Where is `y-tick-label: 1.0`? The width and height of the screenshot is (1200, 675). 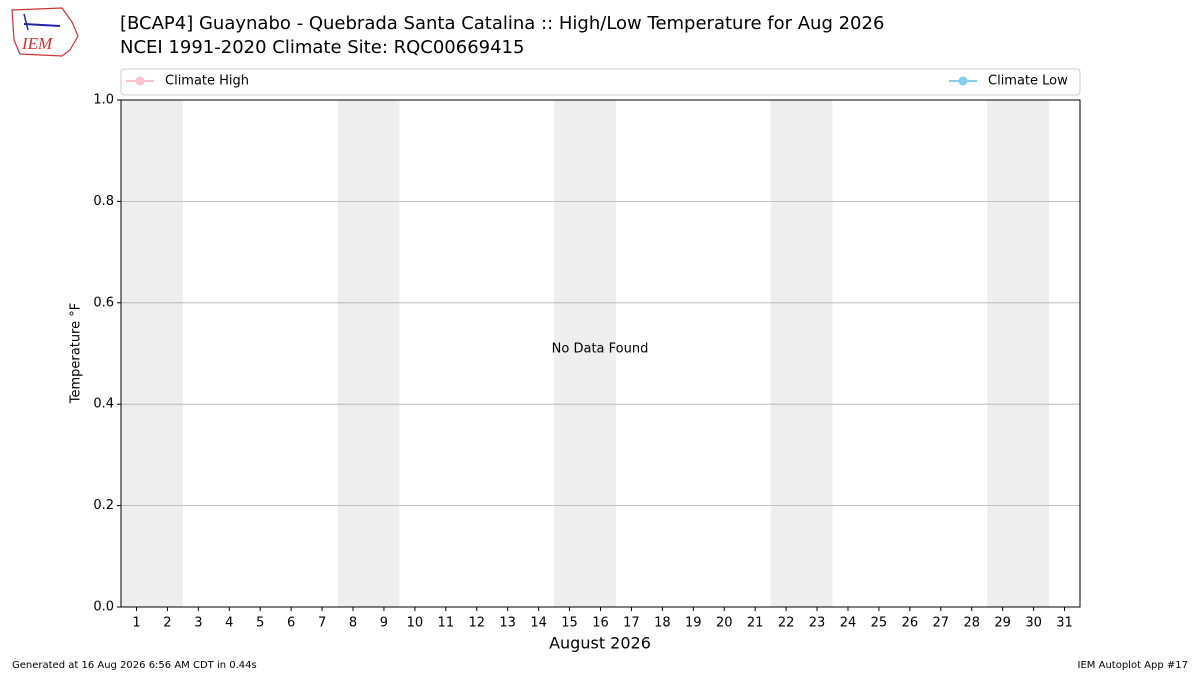 y-tick-label: 1.0 is located at coordinates (103, 100).